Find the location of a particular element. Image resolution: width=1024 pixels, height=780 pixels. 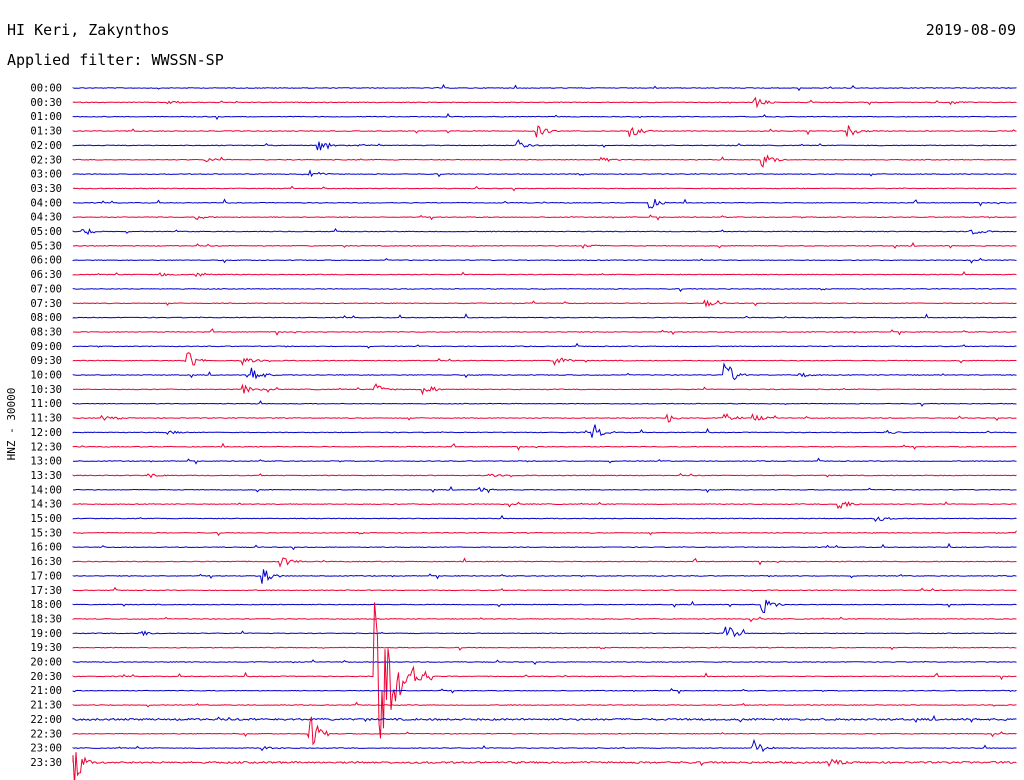

y-axis-label: HNZ - 30000 is located at coordinates (11, 424).